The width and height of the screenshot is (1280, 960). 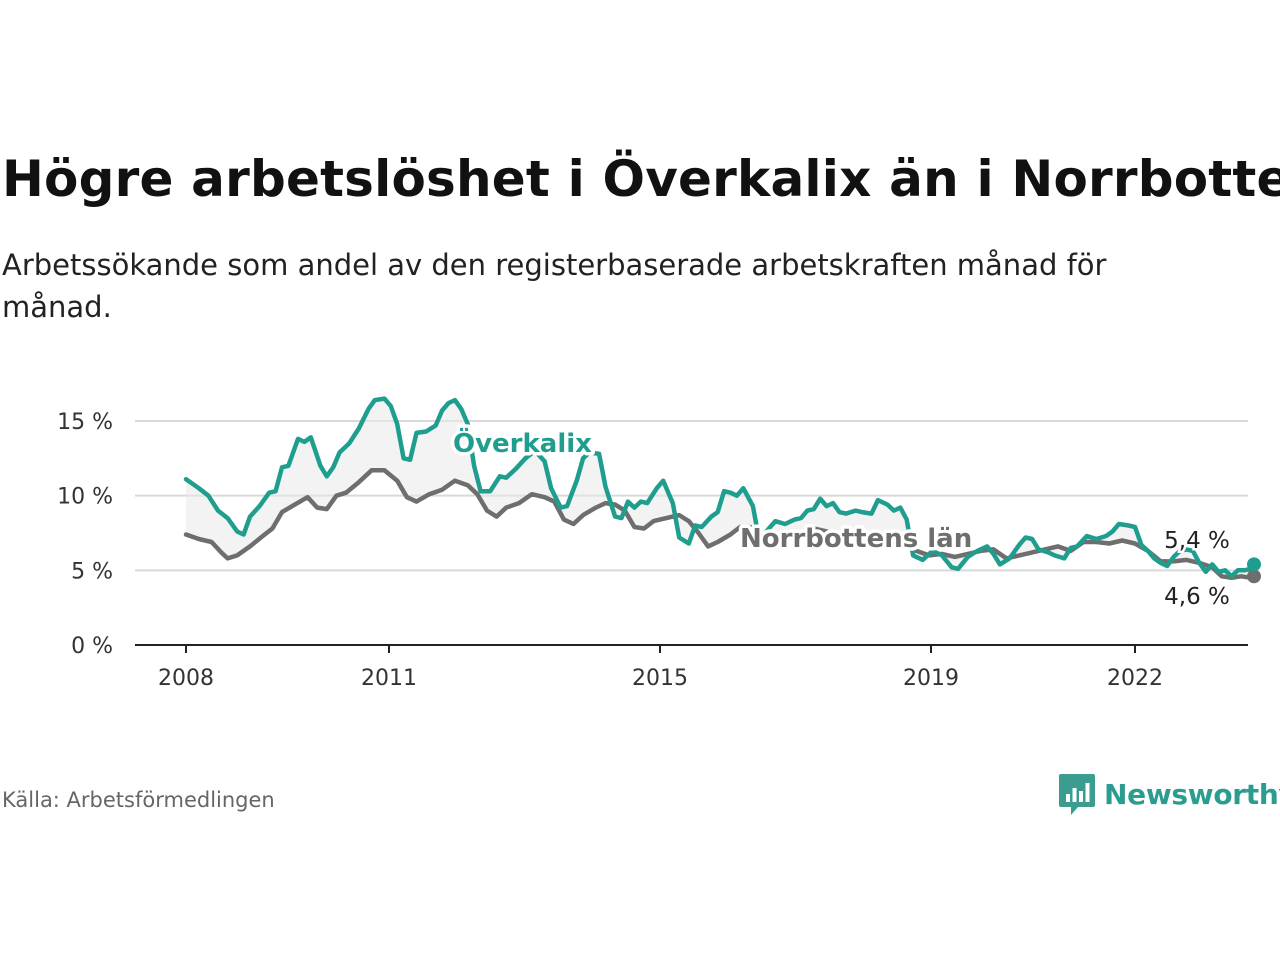 I want to click on newsworthy-logo: Newsworthy, so click(x=1169, y=794).